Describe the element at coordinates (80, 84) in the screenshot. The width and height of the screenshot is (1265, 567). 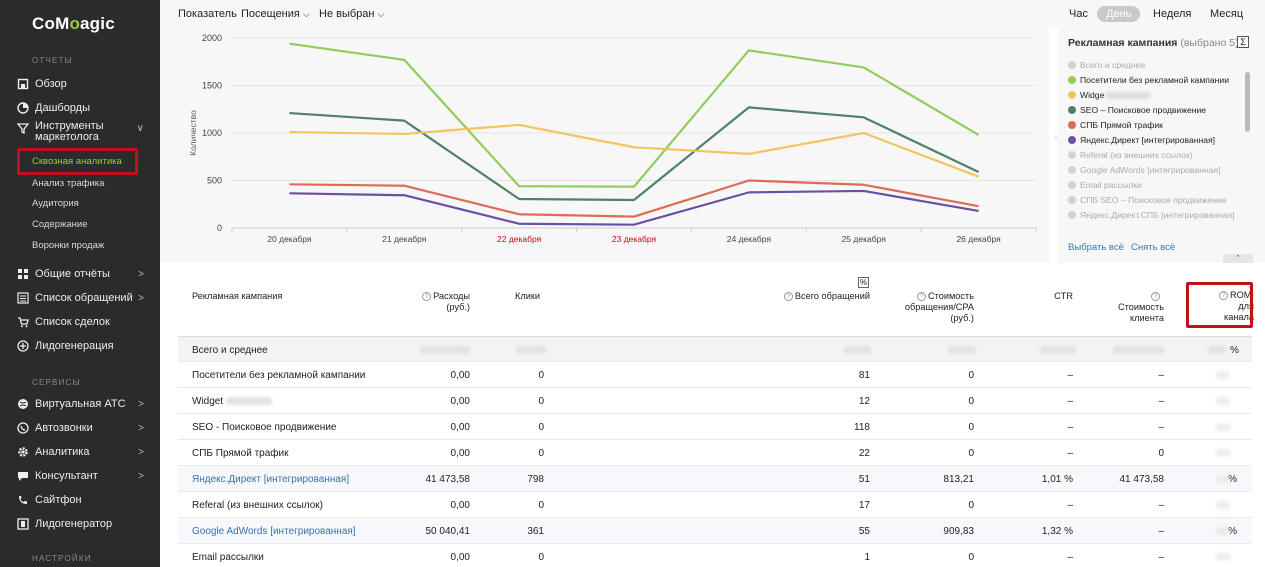
I see `sidebar-item-overview: Обзор` at that location.